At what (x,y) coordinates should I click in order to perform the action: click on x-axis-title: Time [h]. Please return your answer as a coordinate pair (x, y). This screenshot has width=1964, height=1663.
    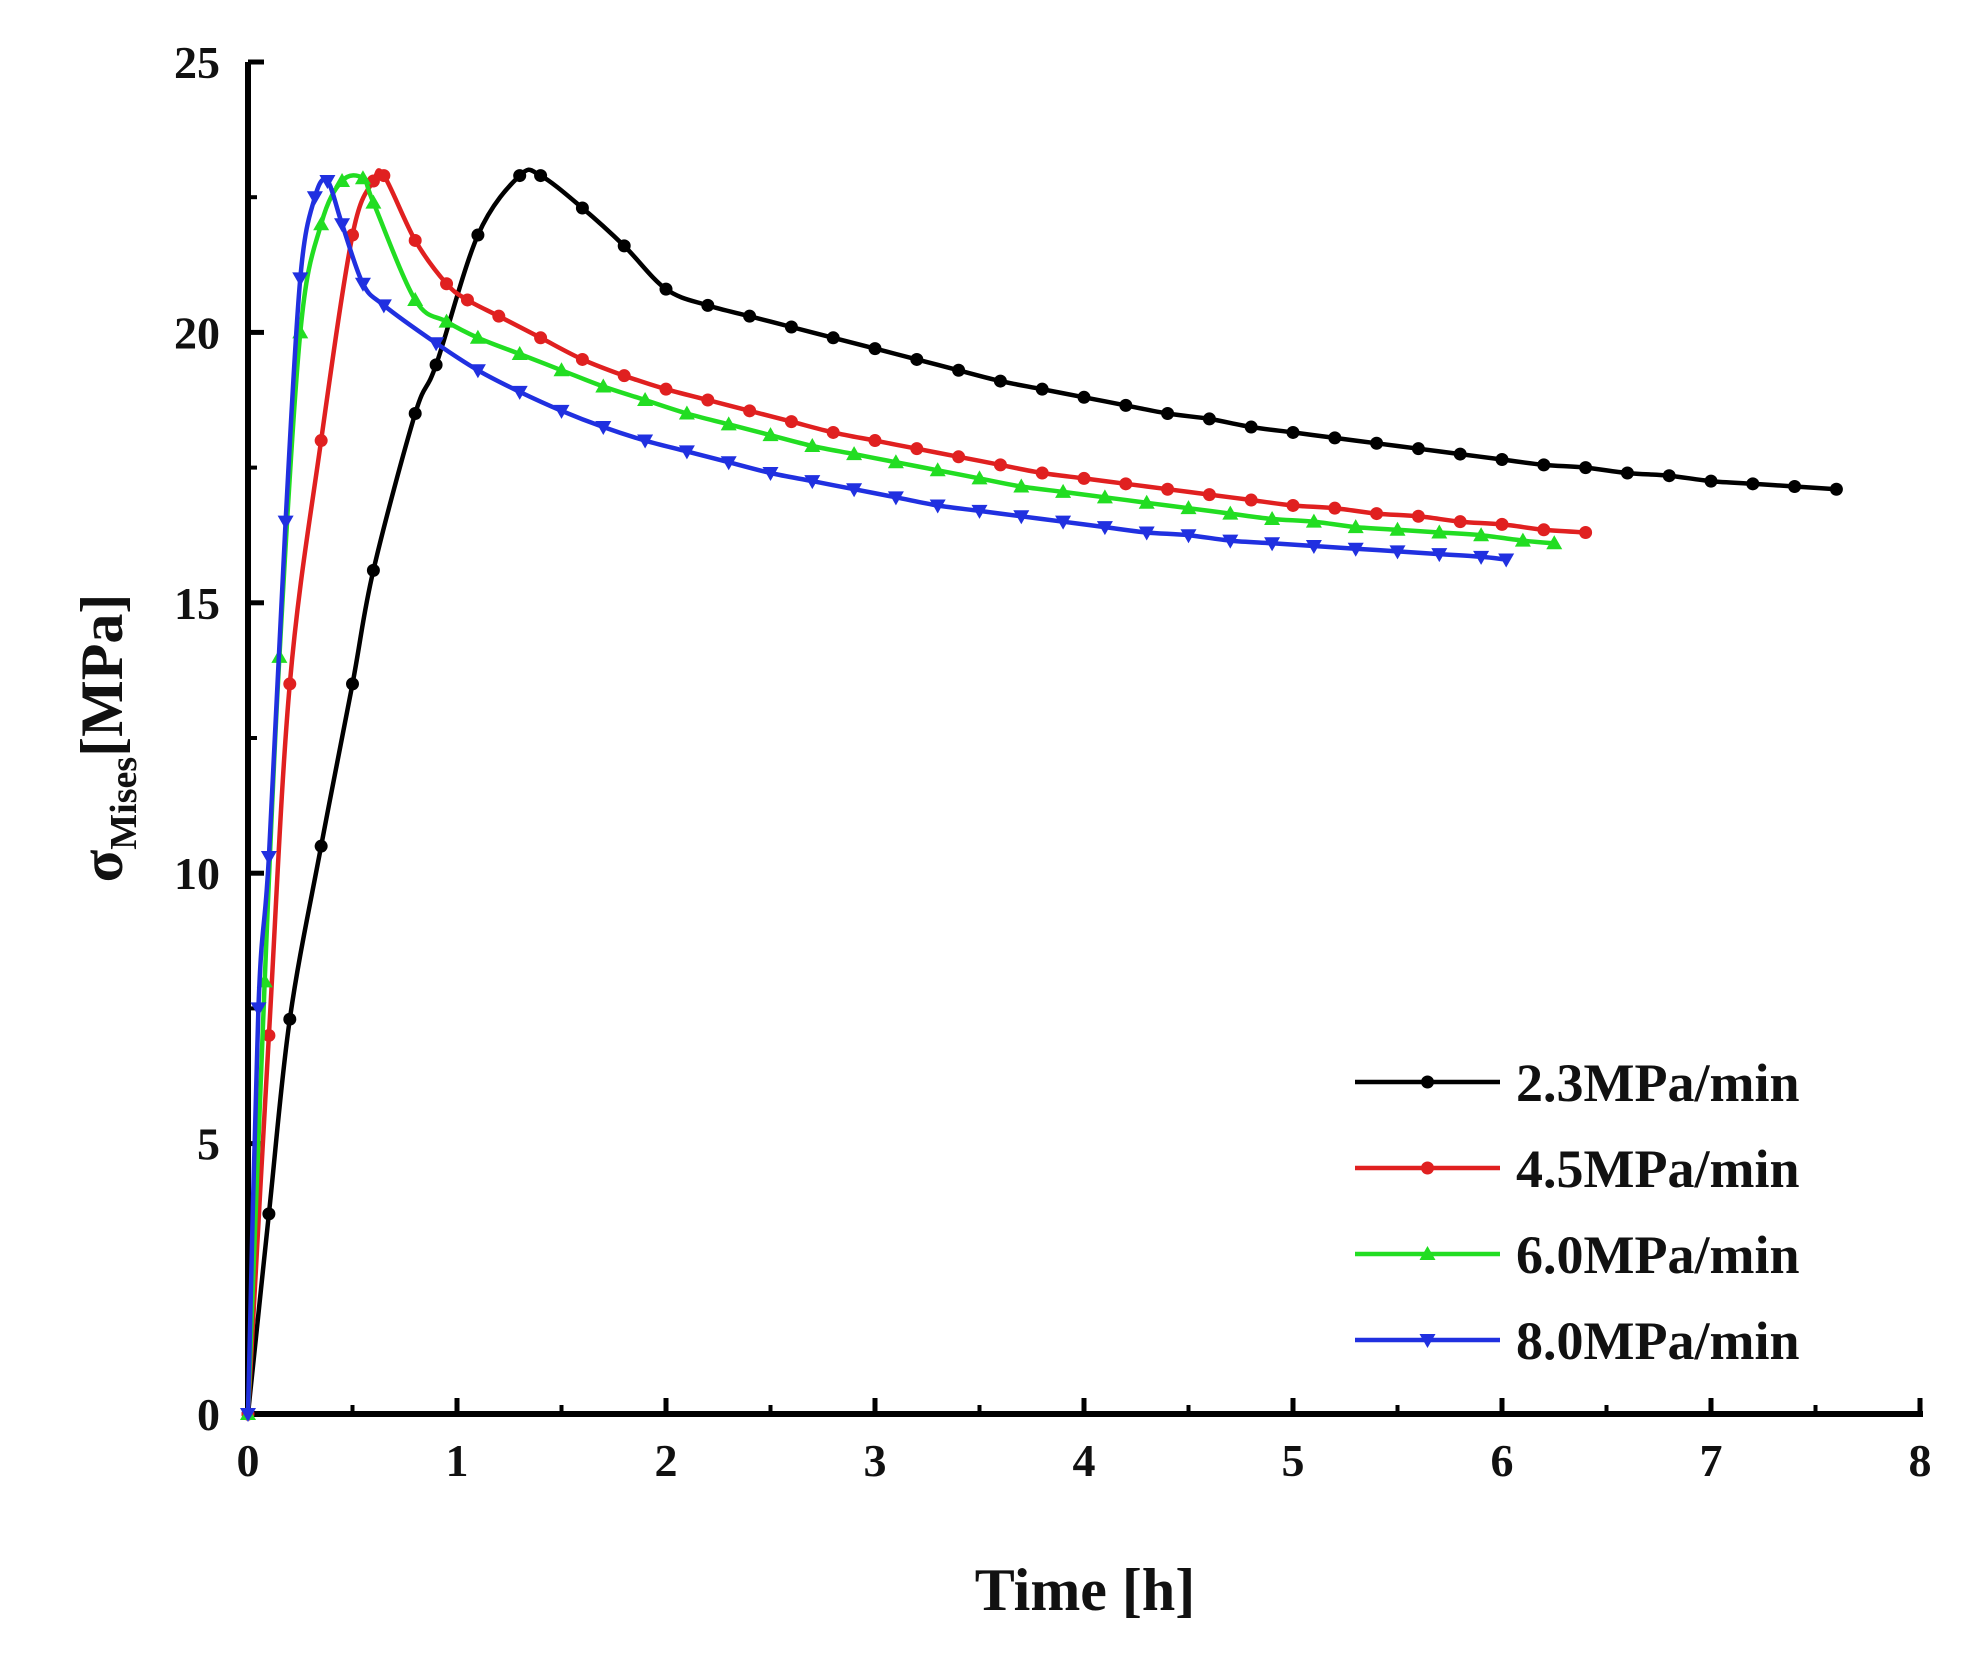
    Looking at the image, I should click on (1085, 1590).